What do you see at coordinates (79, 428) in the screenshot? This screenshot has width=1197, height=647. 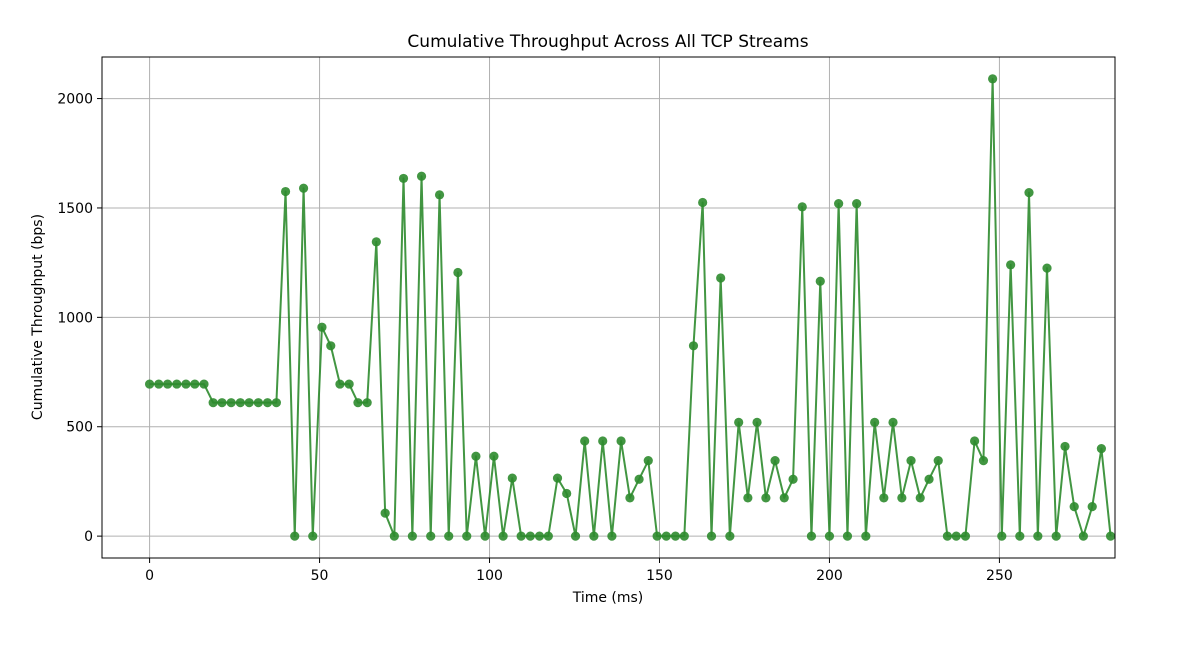 I see `y-tick-label: 500` at bounding box center [79, 428].